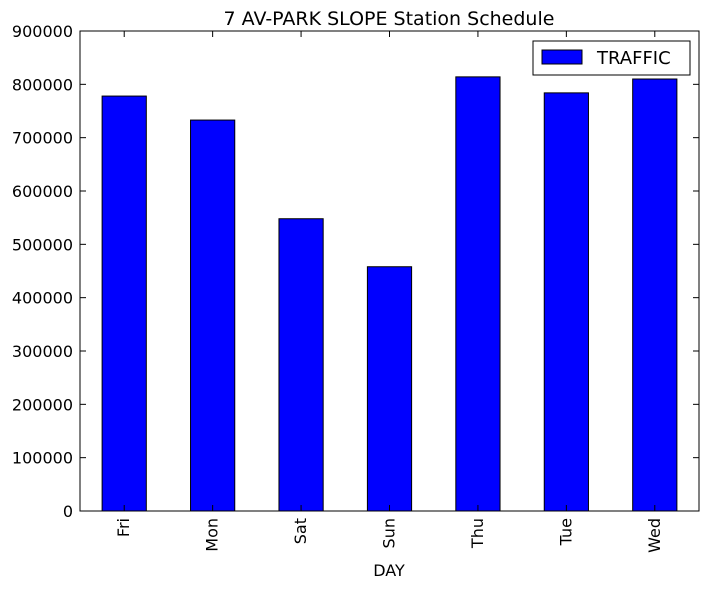 The width and height of the screenshot is (709, 589). I want to click on y-tick-label-4: 400000, so click(42, 298).